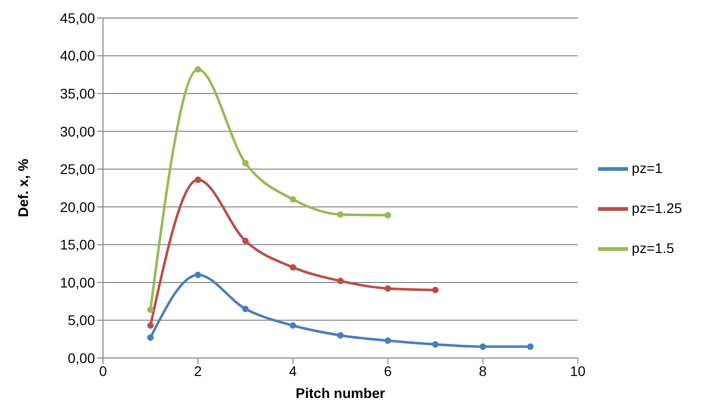 This screenshot has width=710, height=416. What do you see at coordinates (578, 370) in the screenshot?
I see `x-tick-label: 10` at bounding box center [578, 370].